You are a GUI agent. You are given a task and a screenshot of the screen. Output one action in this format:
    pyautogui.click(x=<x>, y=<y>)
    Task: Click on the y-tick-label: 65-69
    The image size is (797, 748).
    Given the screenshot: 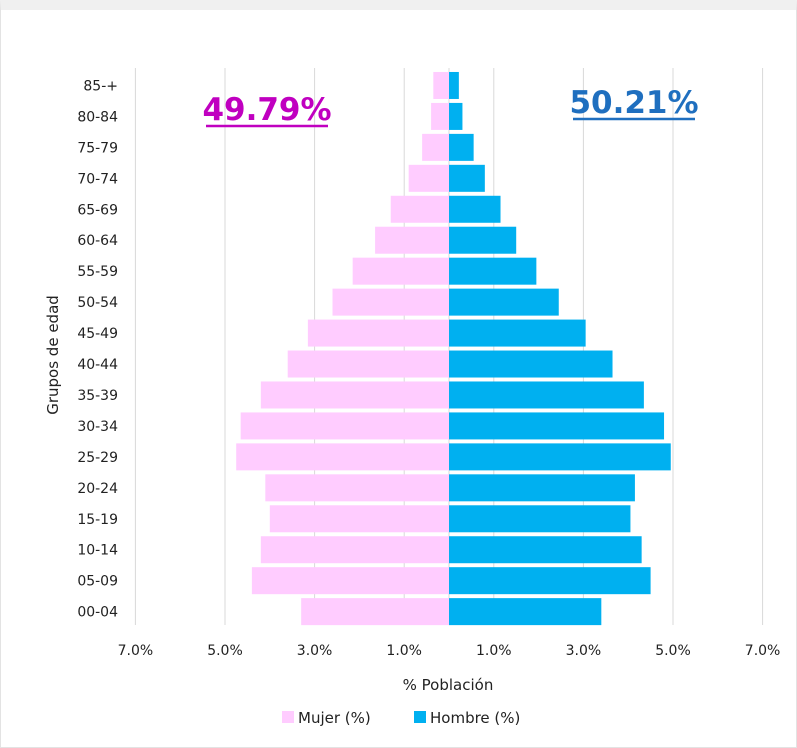 What is the action you would take?
    pyautogui.click(x=97, y=210)
    